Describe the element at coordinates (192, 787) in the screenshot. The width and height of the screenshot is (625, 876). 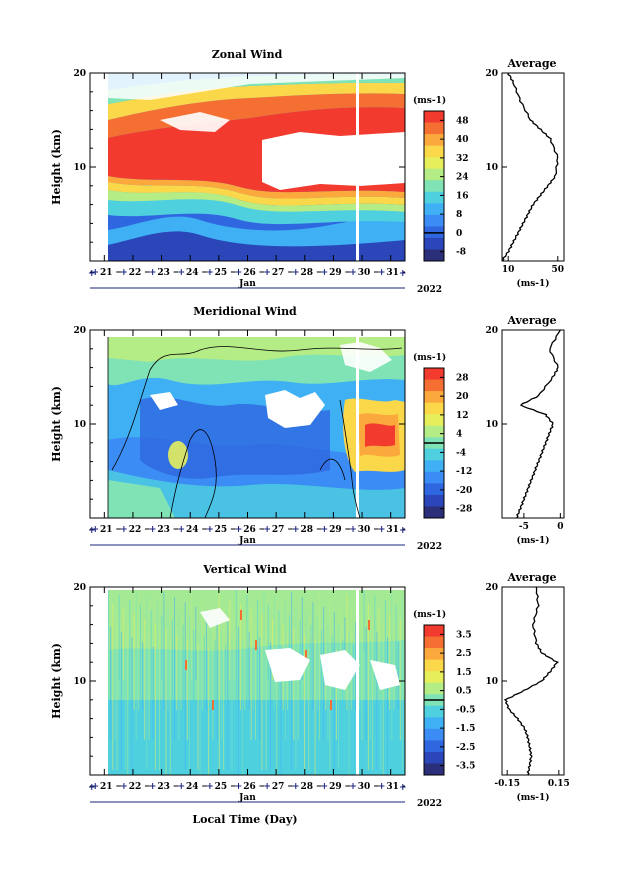
I see `day-tick-label: 24` at that location.